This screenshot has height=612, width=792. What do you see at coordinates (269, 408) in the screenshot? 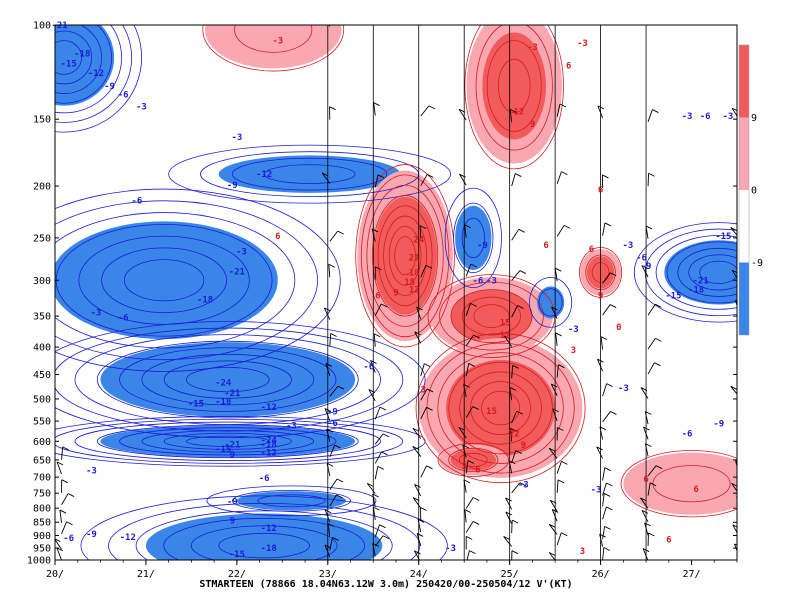
I see `contour-label: -12` at bounding box center [269, 408].